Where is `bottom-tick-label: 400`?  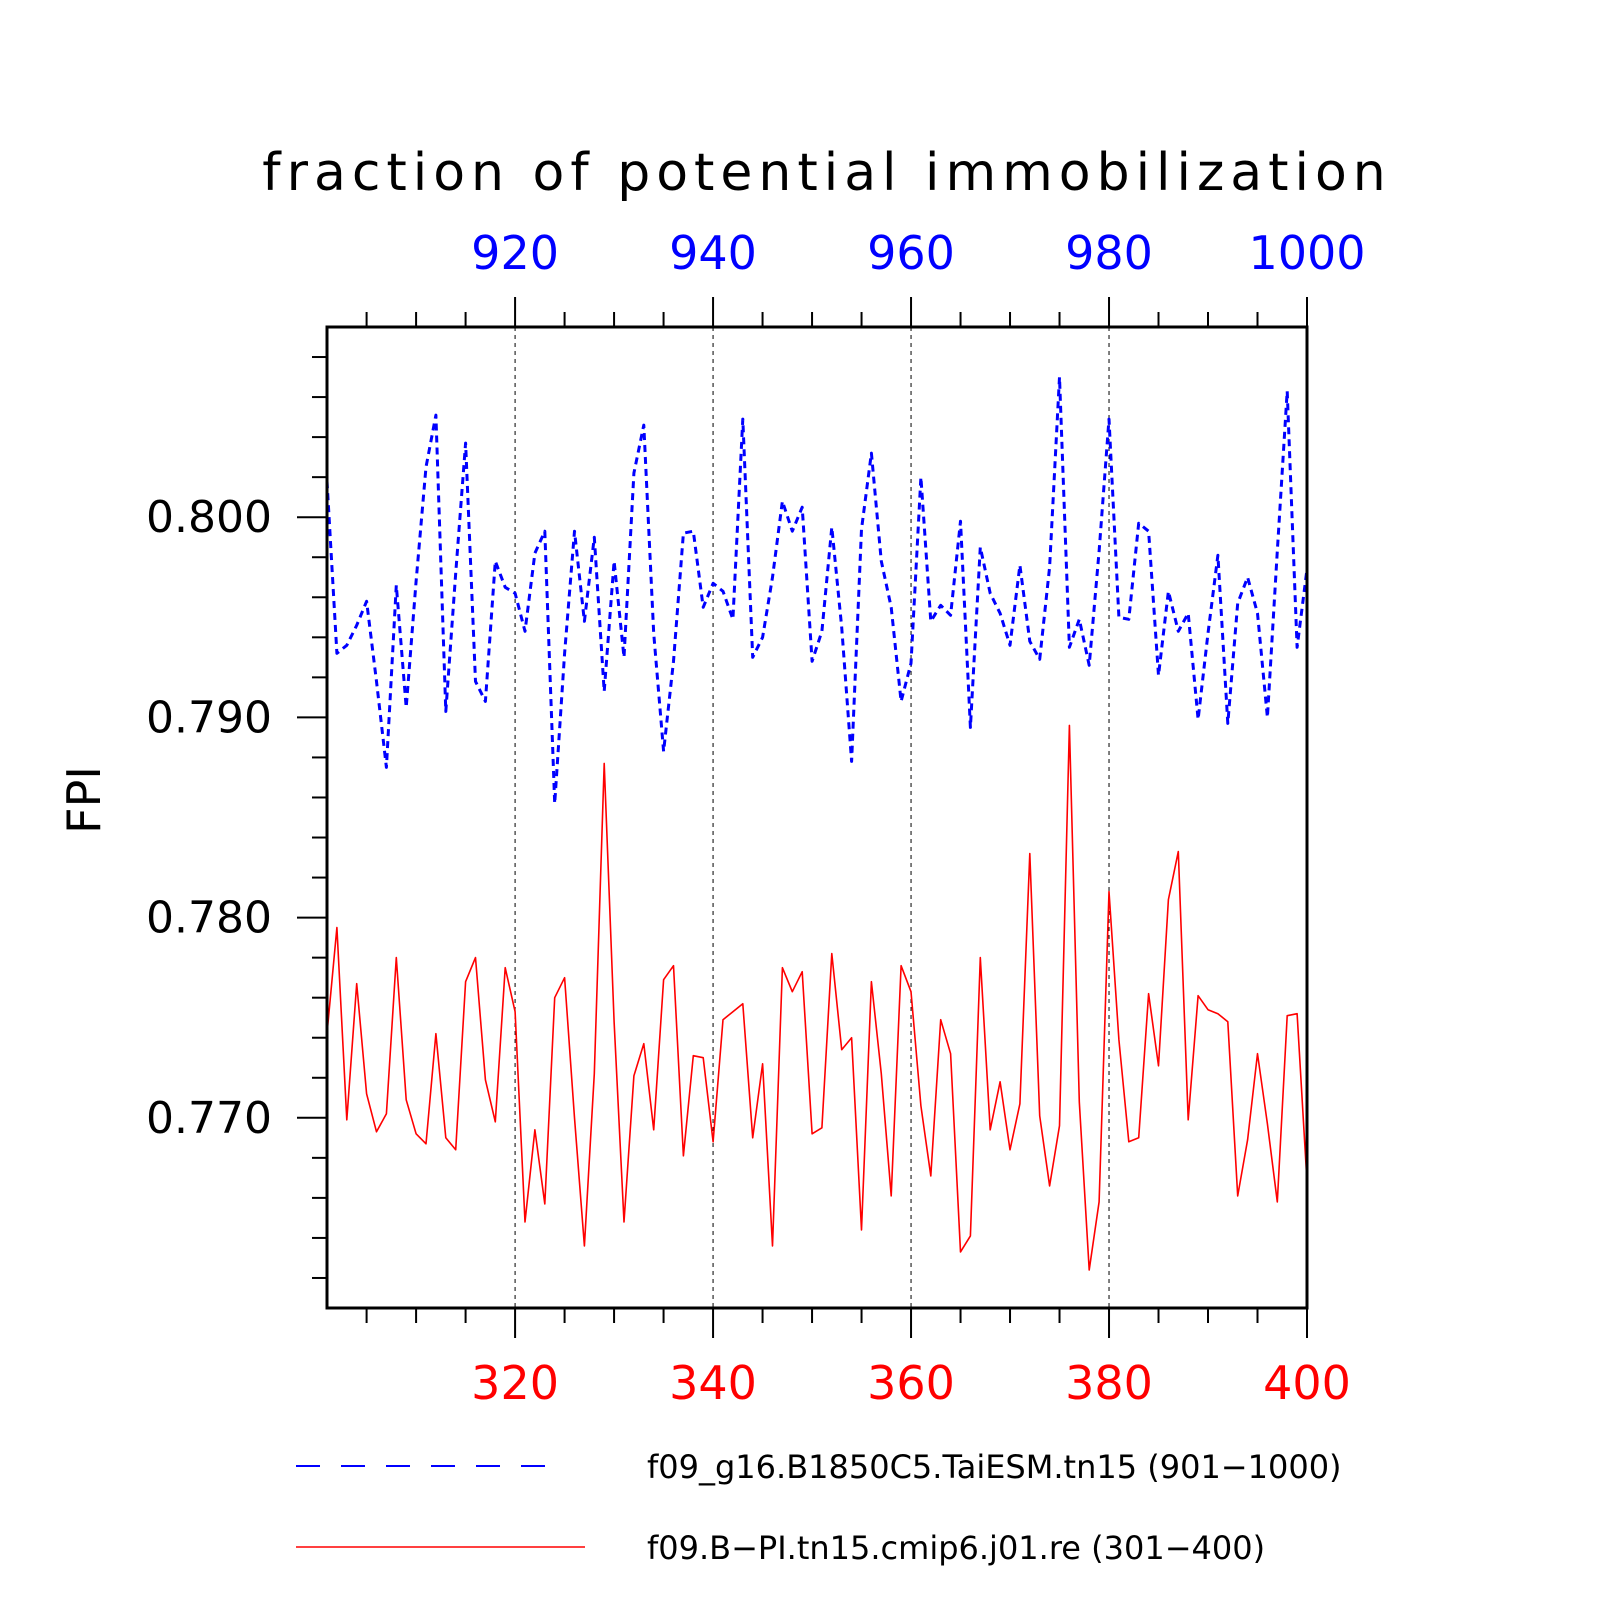
bottom-tick-label: 400 is located at coordinates (1307, 1383).